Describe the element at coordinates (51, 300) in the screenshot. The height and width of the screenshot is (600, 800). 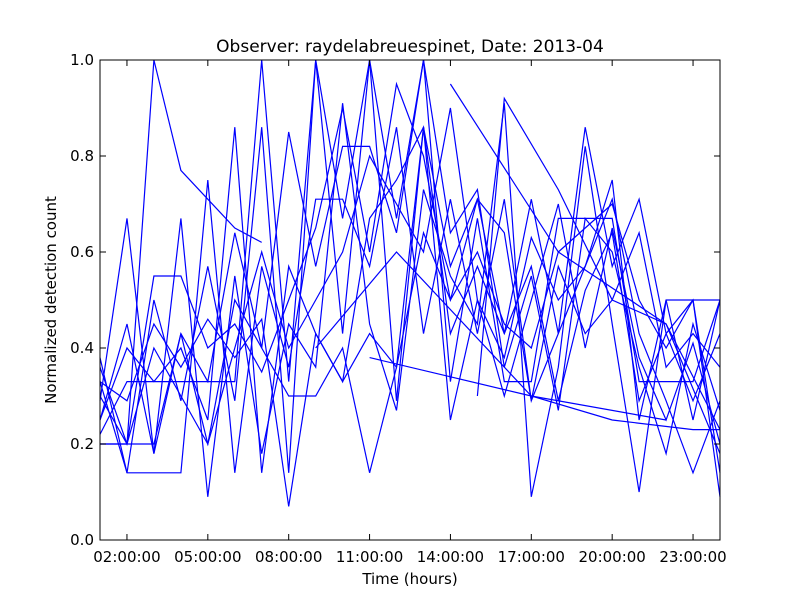
I see `y-axis-label: Normalized detection count` at that location.